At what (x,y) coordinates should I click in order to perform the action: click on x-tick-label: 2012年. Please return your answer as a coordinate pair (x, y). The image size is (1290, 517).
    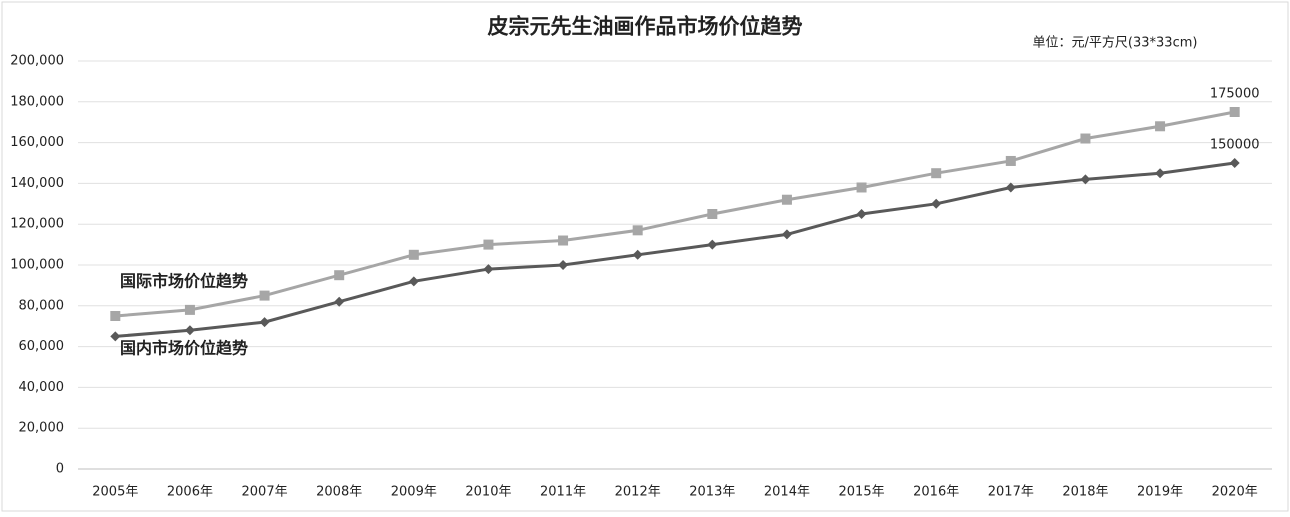
    Looking at the image, I should click on (638, 492).